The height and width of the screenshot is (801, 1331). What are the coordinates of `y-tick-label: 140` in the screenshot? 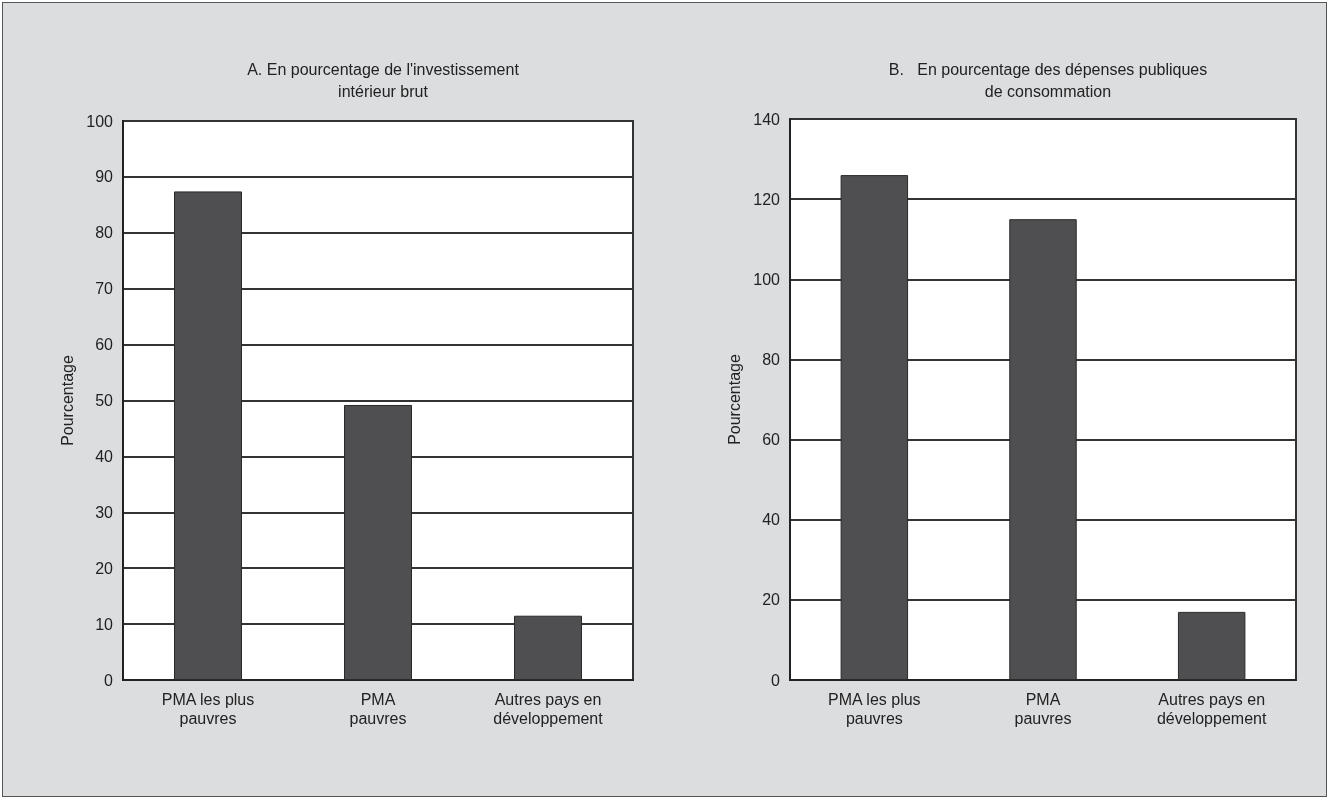 It's located at (767, 119).